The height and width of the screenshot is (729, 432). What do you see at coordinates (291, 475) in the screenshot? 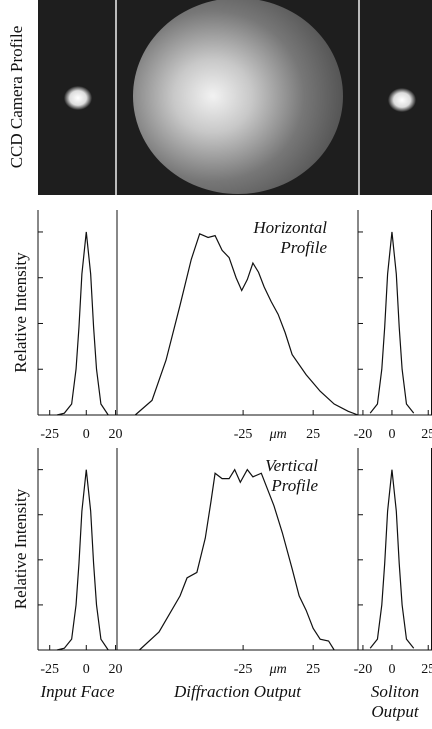
I see `annotation: Vertical Profile` at bounding box center [291, 475].